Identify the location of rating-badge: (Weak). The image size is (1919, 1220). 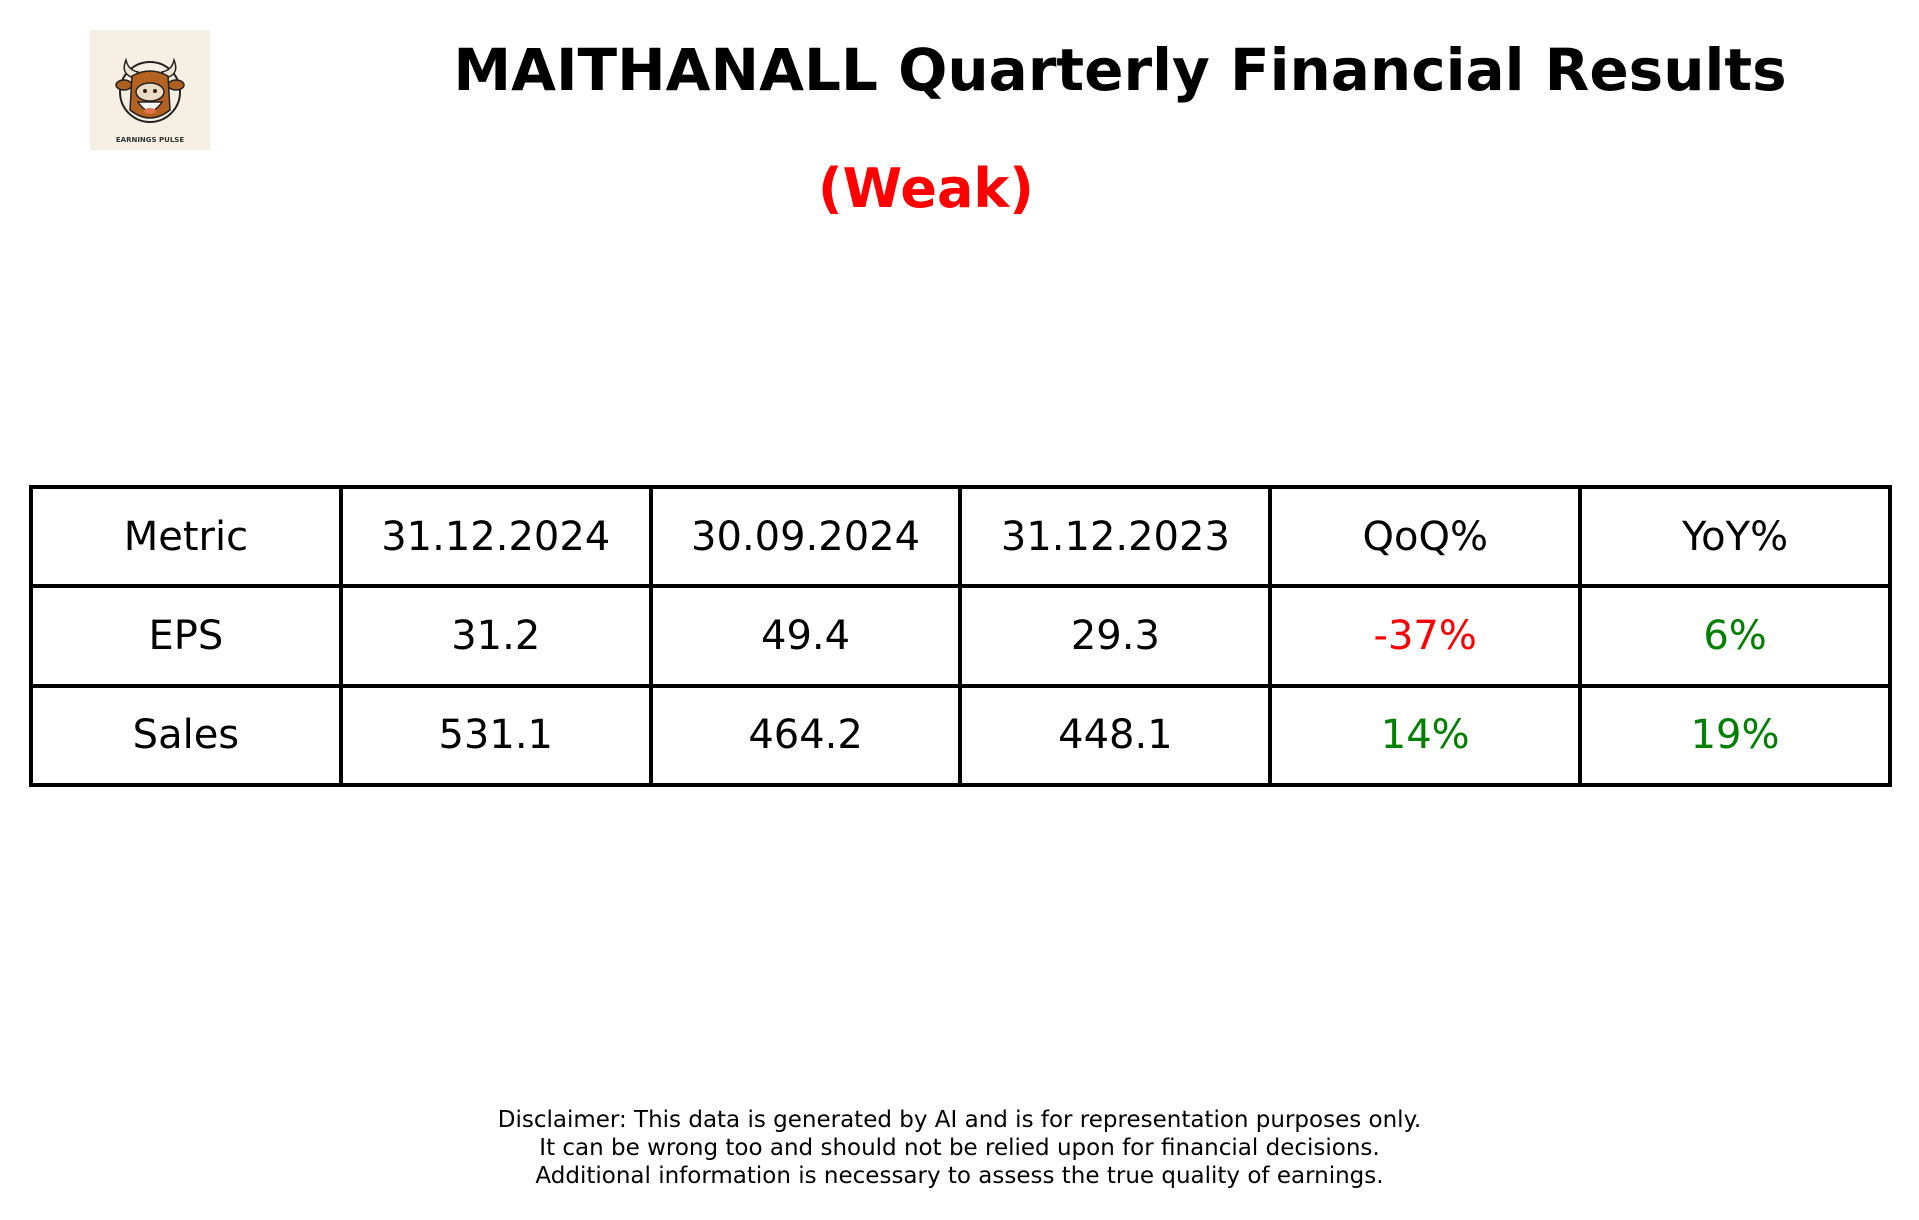
(926, 188).